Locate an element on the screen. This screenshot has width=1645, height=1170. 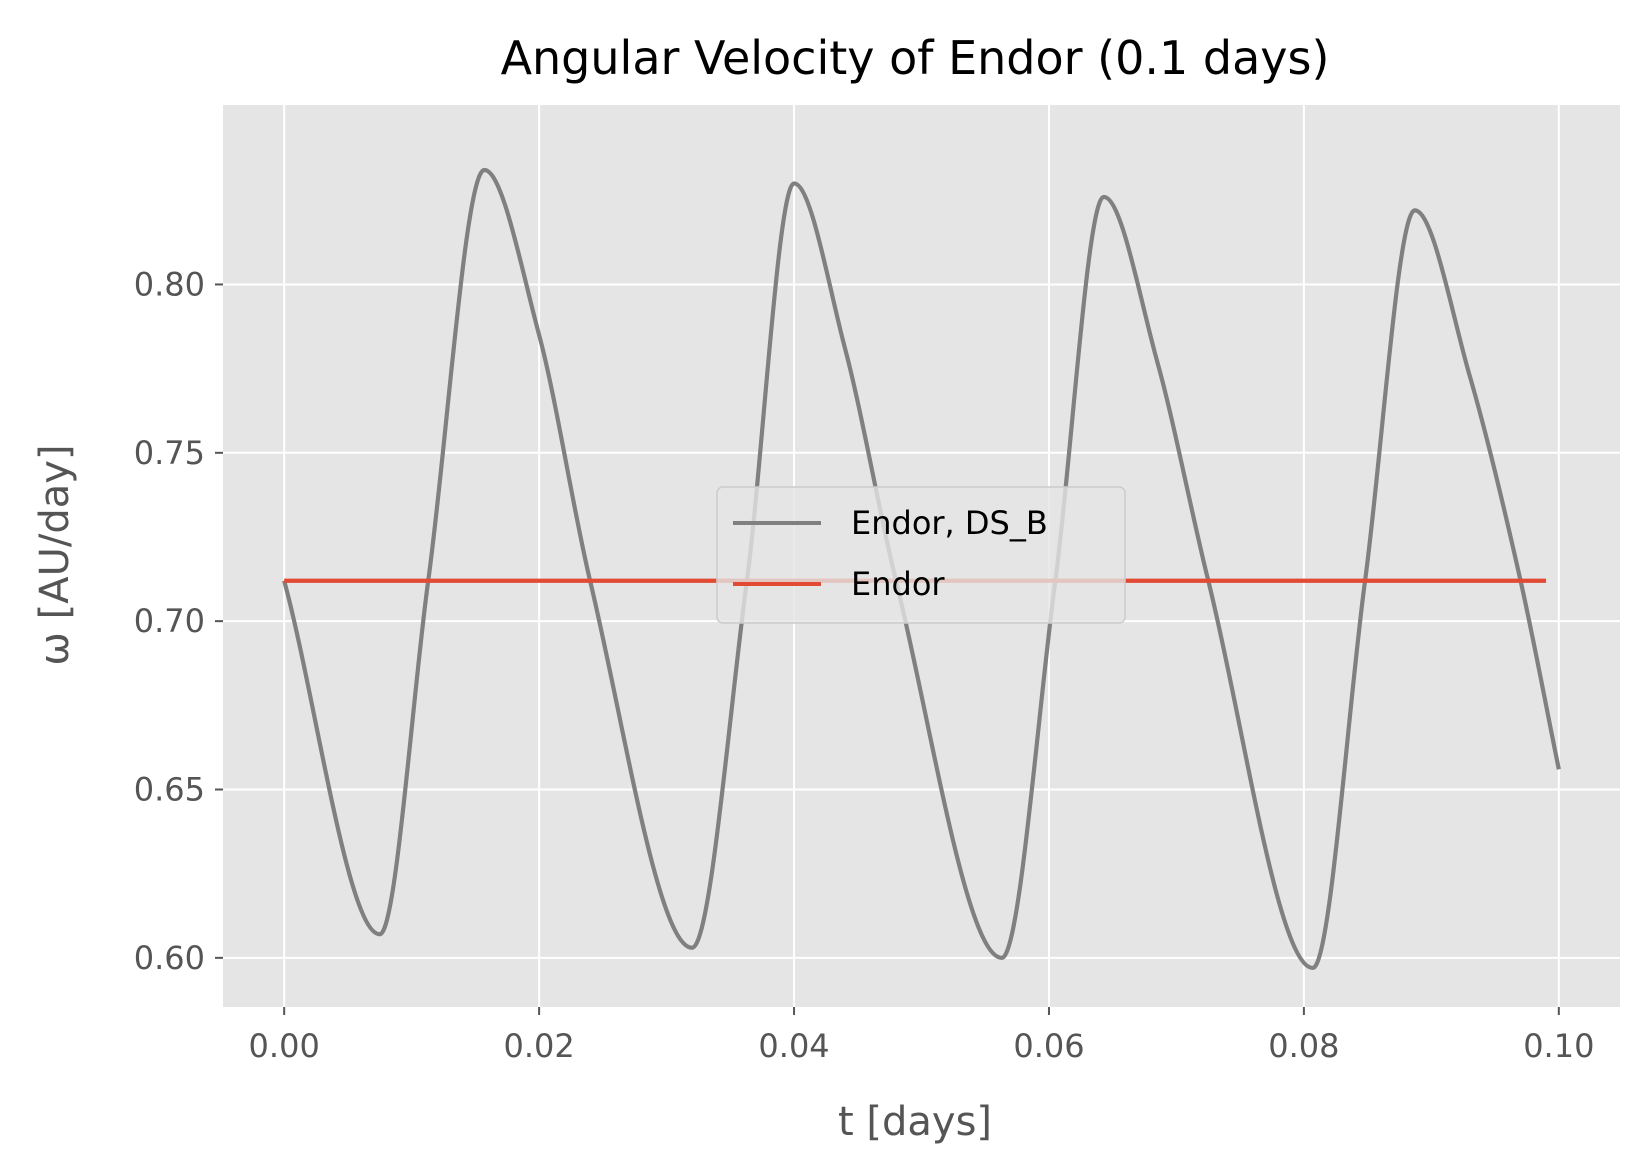
x-tick-label: 0.08 is located at coordinates (1303, 1046).